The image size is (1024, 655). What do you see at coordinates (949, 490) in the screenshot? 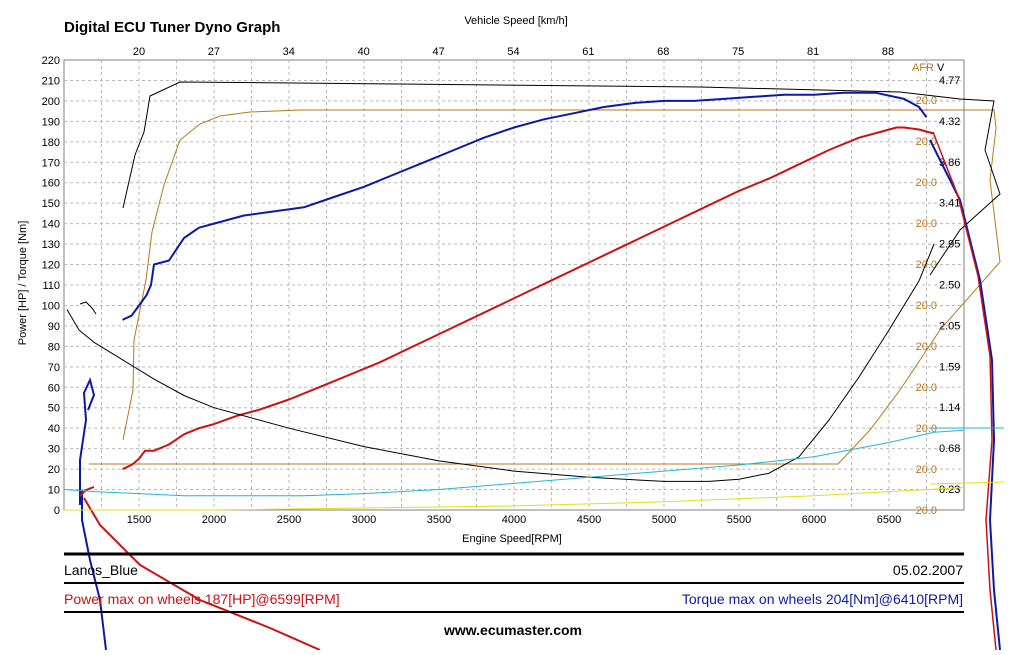
I see `voltage-tick-label: 0.23` at bounding box center [949, 490].